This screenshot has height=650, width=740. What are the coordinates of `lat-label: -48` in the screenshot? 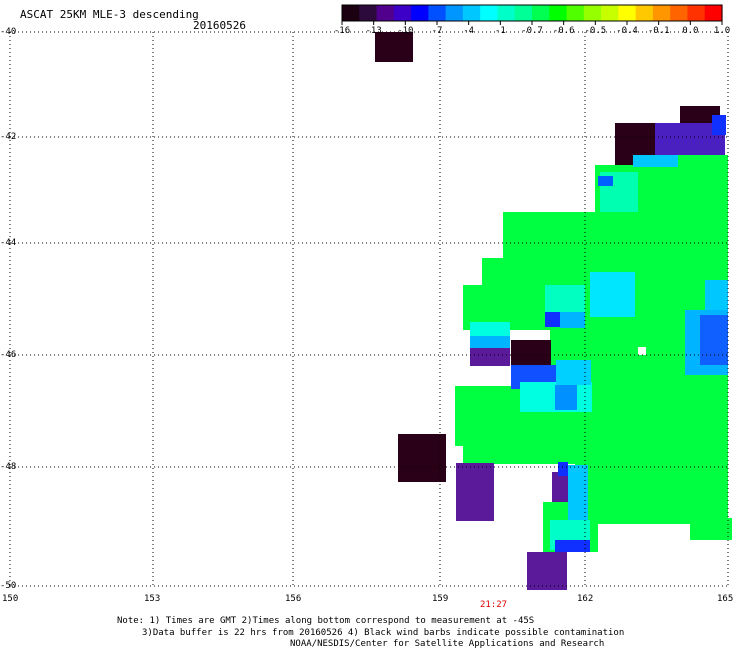 It's located at (8, 467).